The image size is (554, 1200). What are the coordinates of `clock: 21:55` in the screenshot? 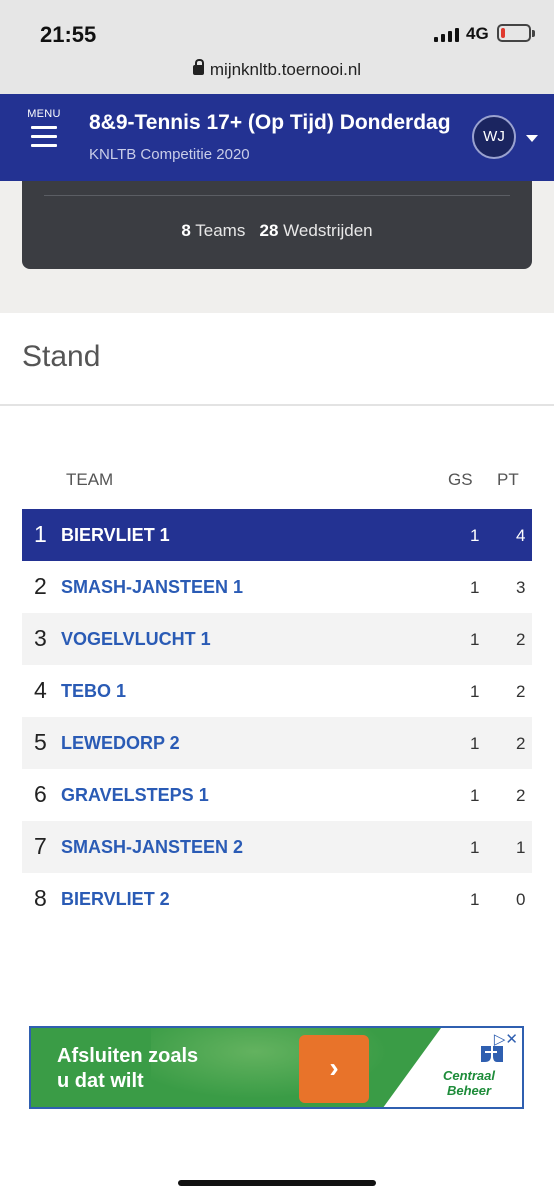 It's located at (68, 34).